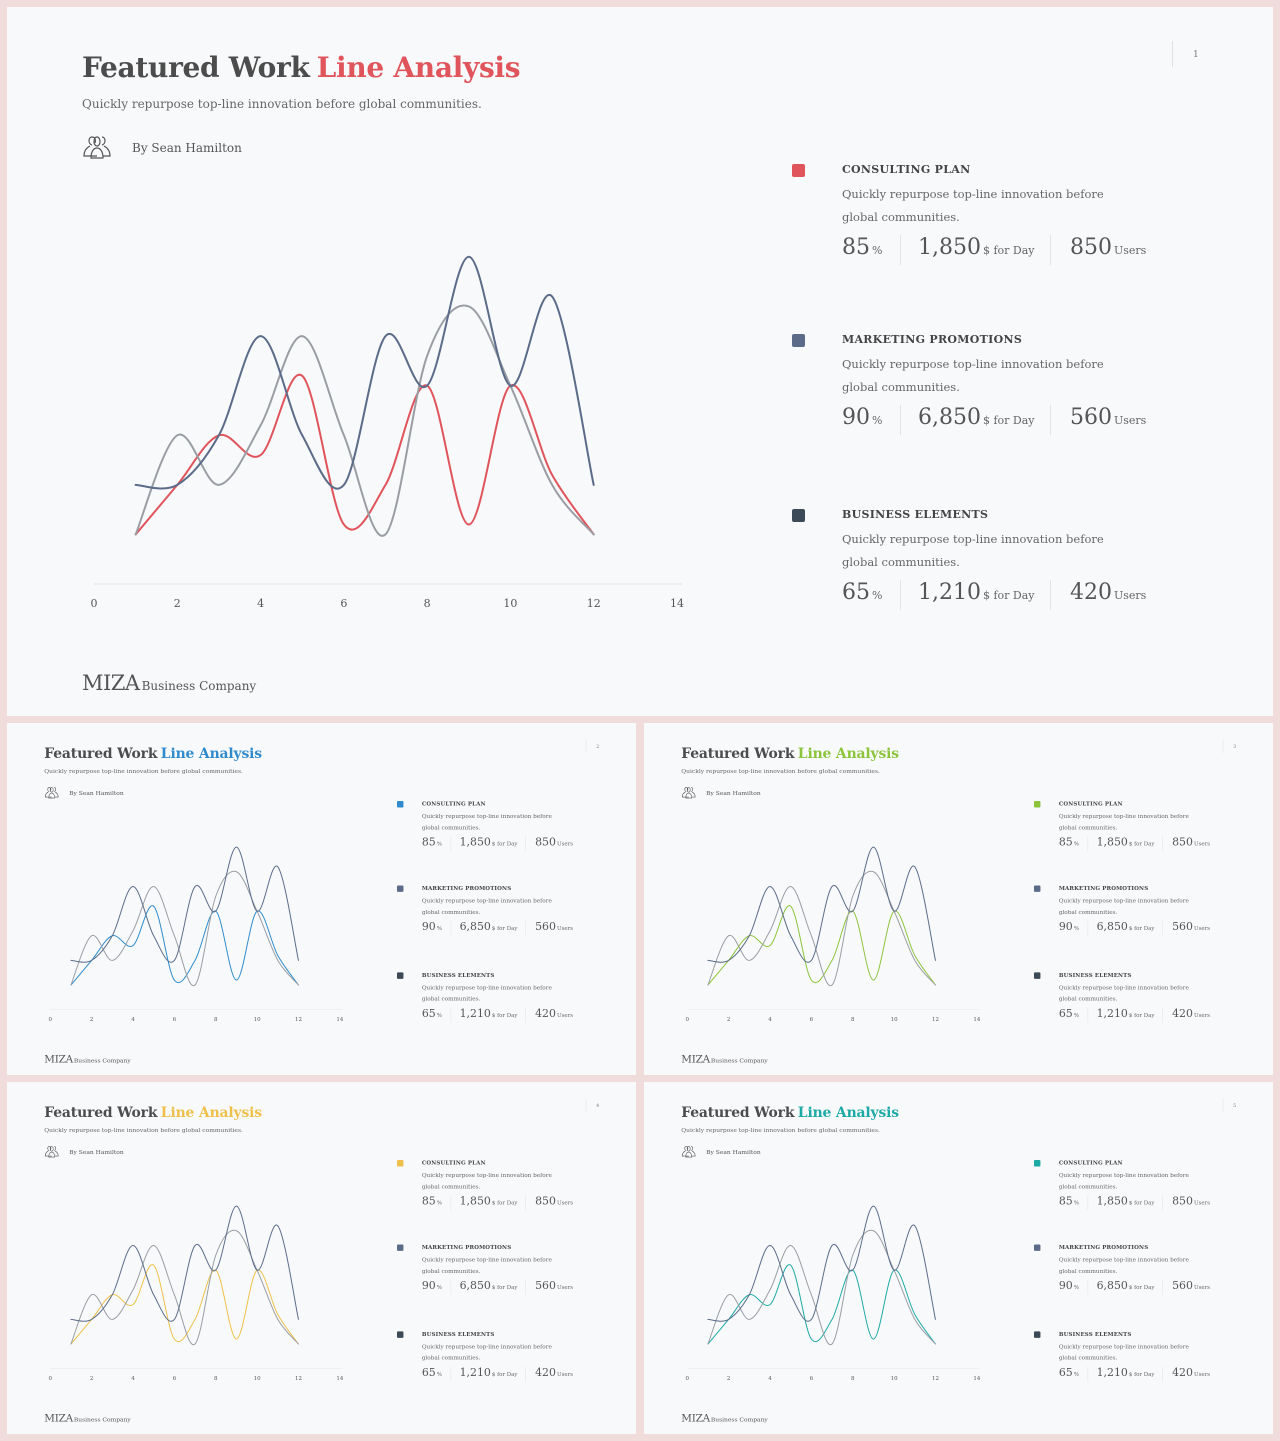 The height and width of the screenshot is (1441, 1280). I want to click on stat-percent: 85%, so click(1069, 1201).